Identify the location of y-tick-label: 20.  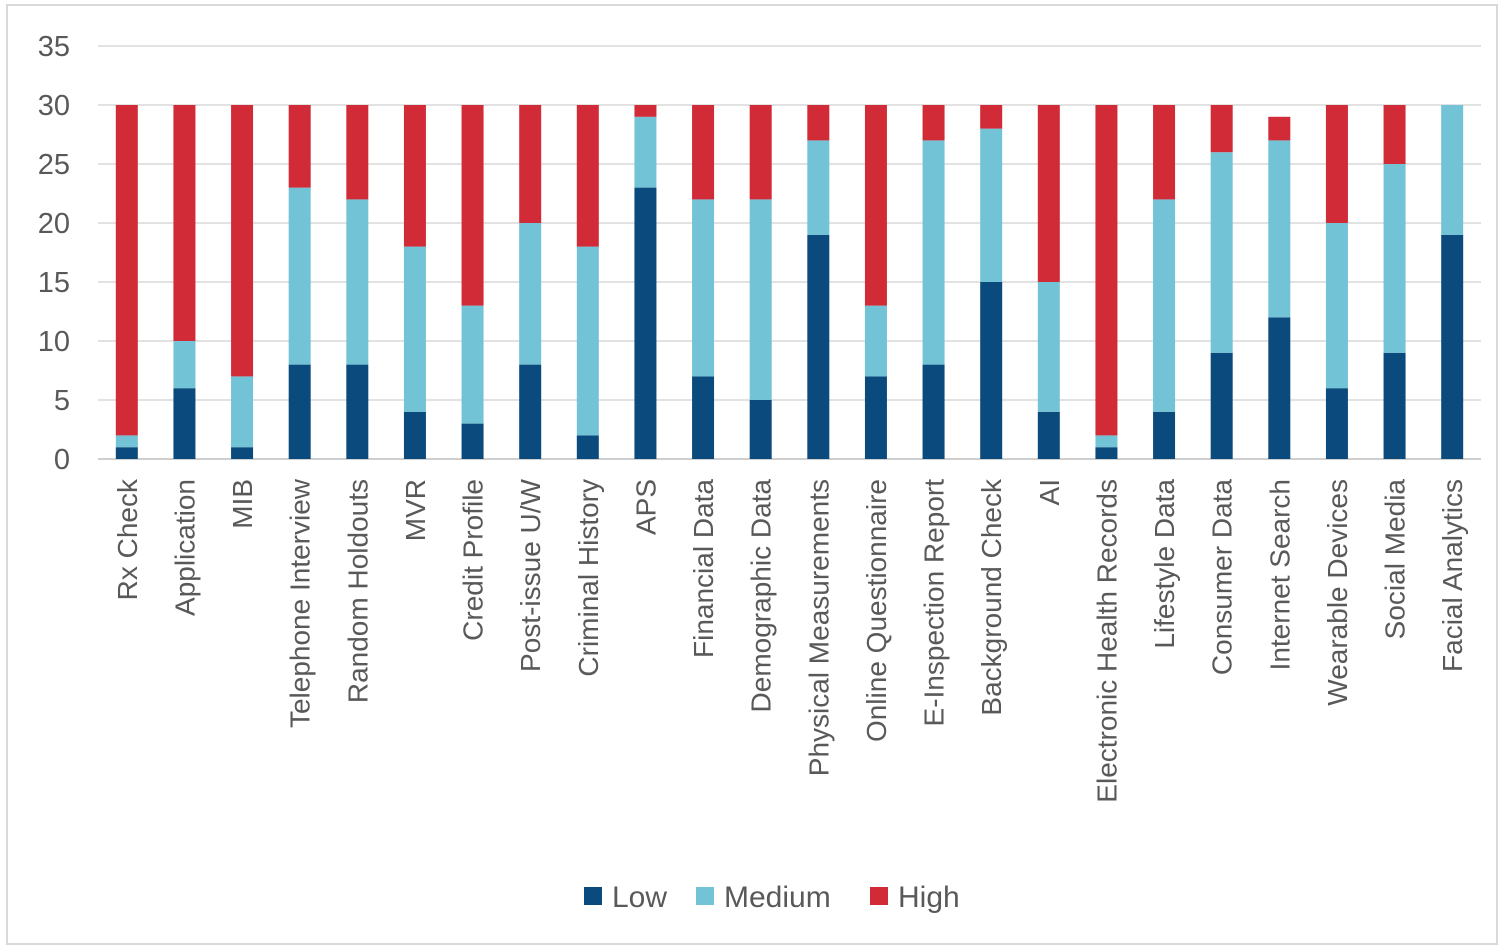
(54, 224).